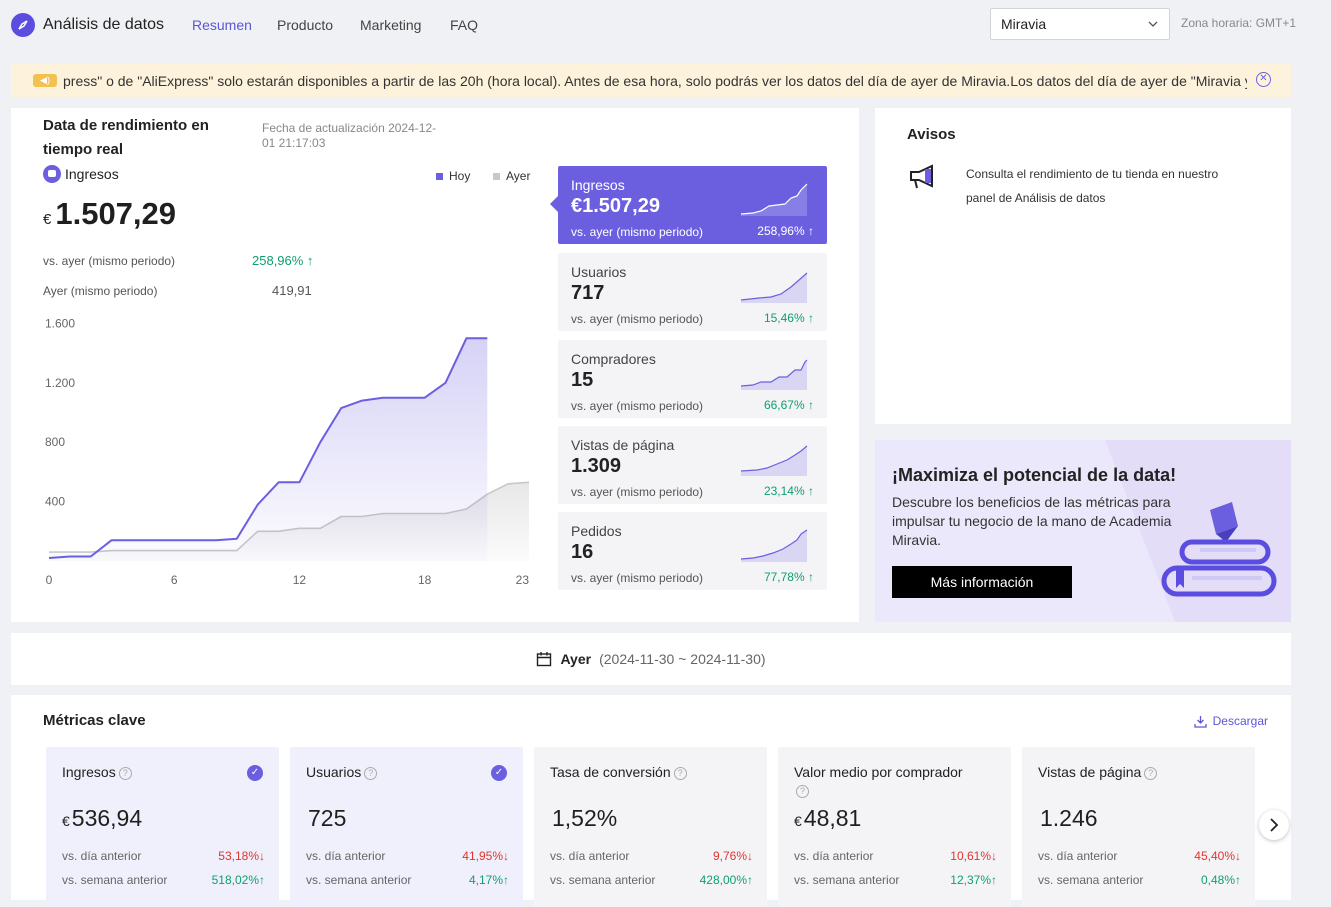 The width and height of the screenshot is (1331, 907). I want to click on kpi-pct: 77,78% ↑, so click(788, 577).